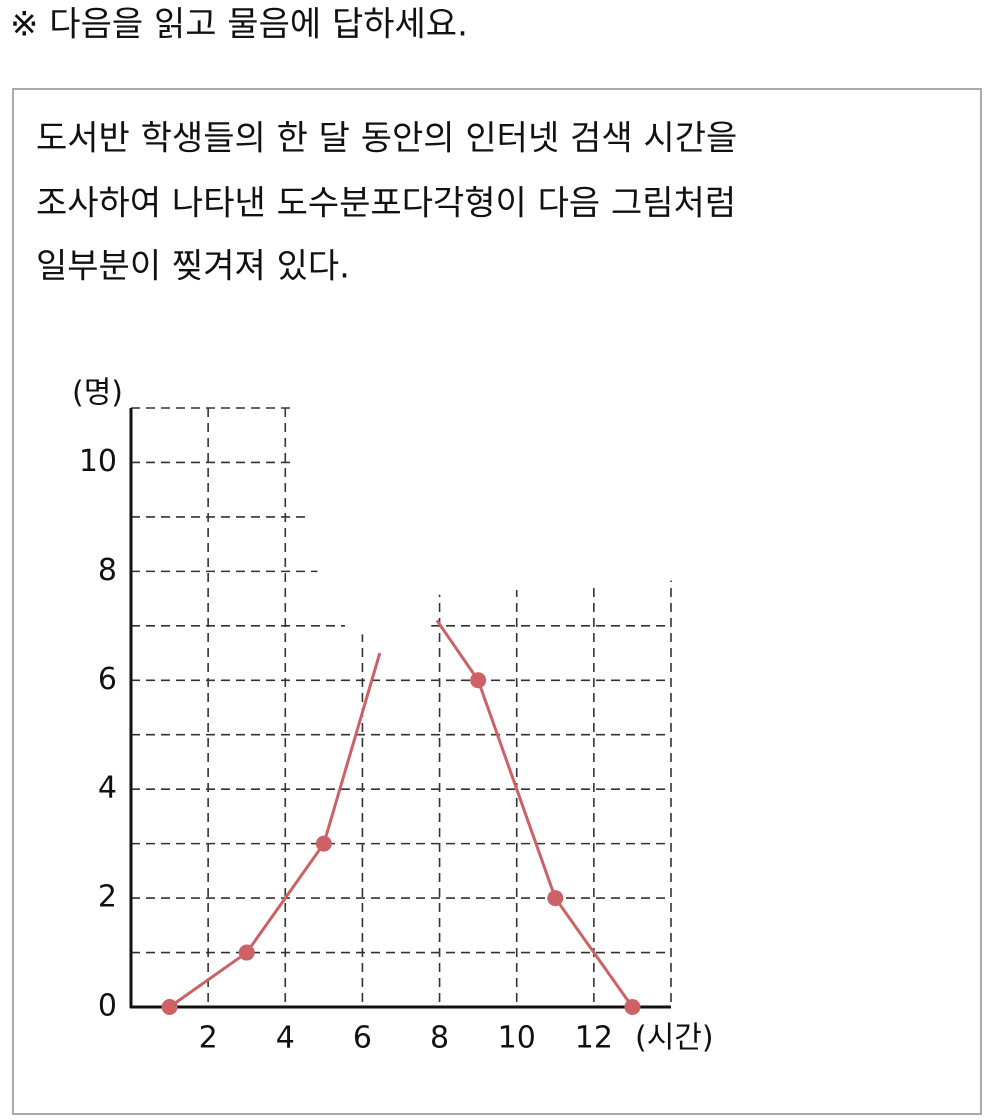  What do you see at coordinates (594, 1038) in the screenshot?
I see `x-tick-label: 12` at bounding box center [594, 1038].